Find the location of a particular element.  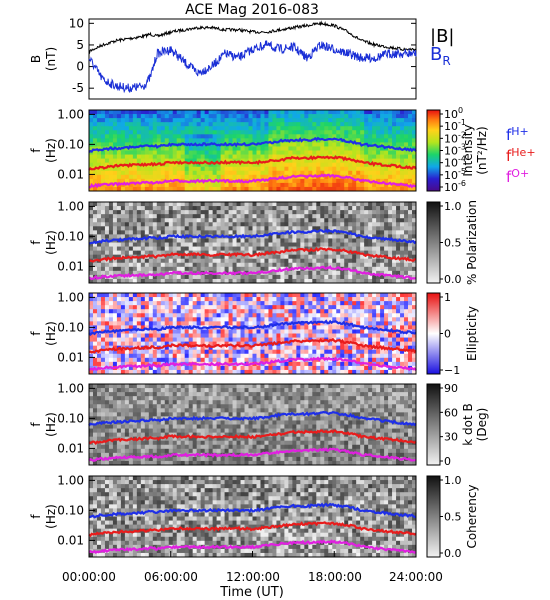

colorbar-label: Intensity is located at coordinates (468, 150).